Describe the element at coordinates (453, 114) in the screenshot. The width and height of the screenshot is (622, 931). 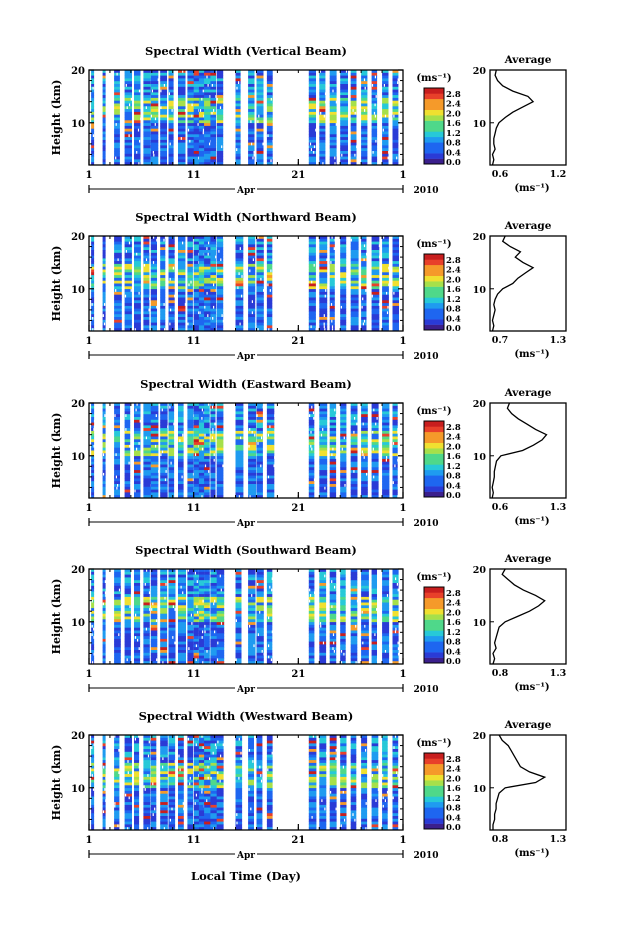
I see `colorbar-tick-label: 2.0` at that location.